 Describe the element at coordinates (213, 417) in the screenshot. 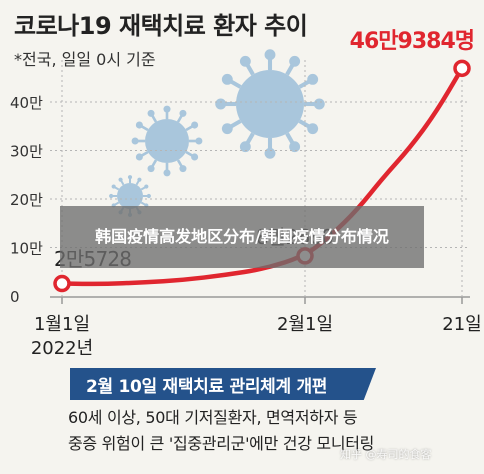

I see `body-line-1: 60세 이상, 50대 기저질환자, 면역저하자 등` at that location.